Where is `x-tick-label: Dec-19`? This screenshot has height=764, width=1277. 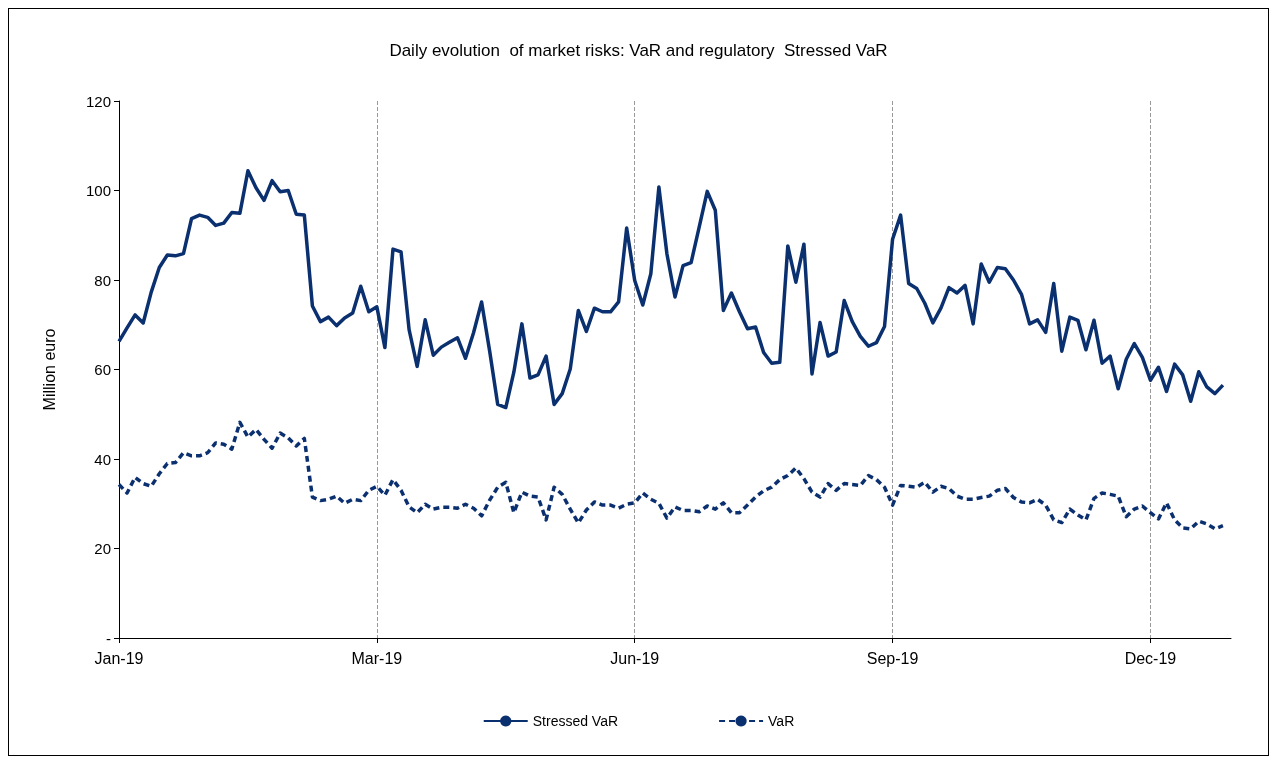
x-tick-label: Dec-19 is located at coordinates (1150, 658).